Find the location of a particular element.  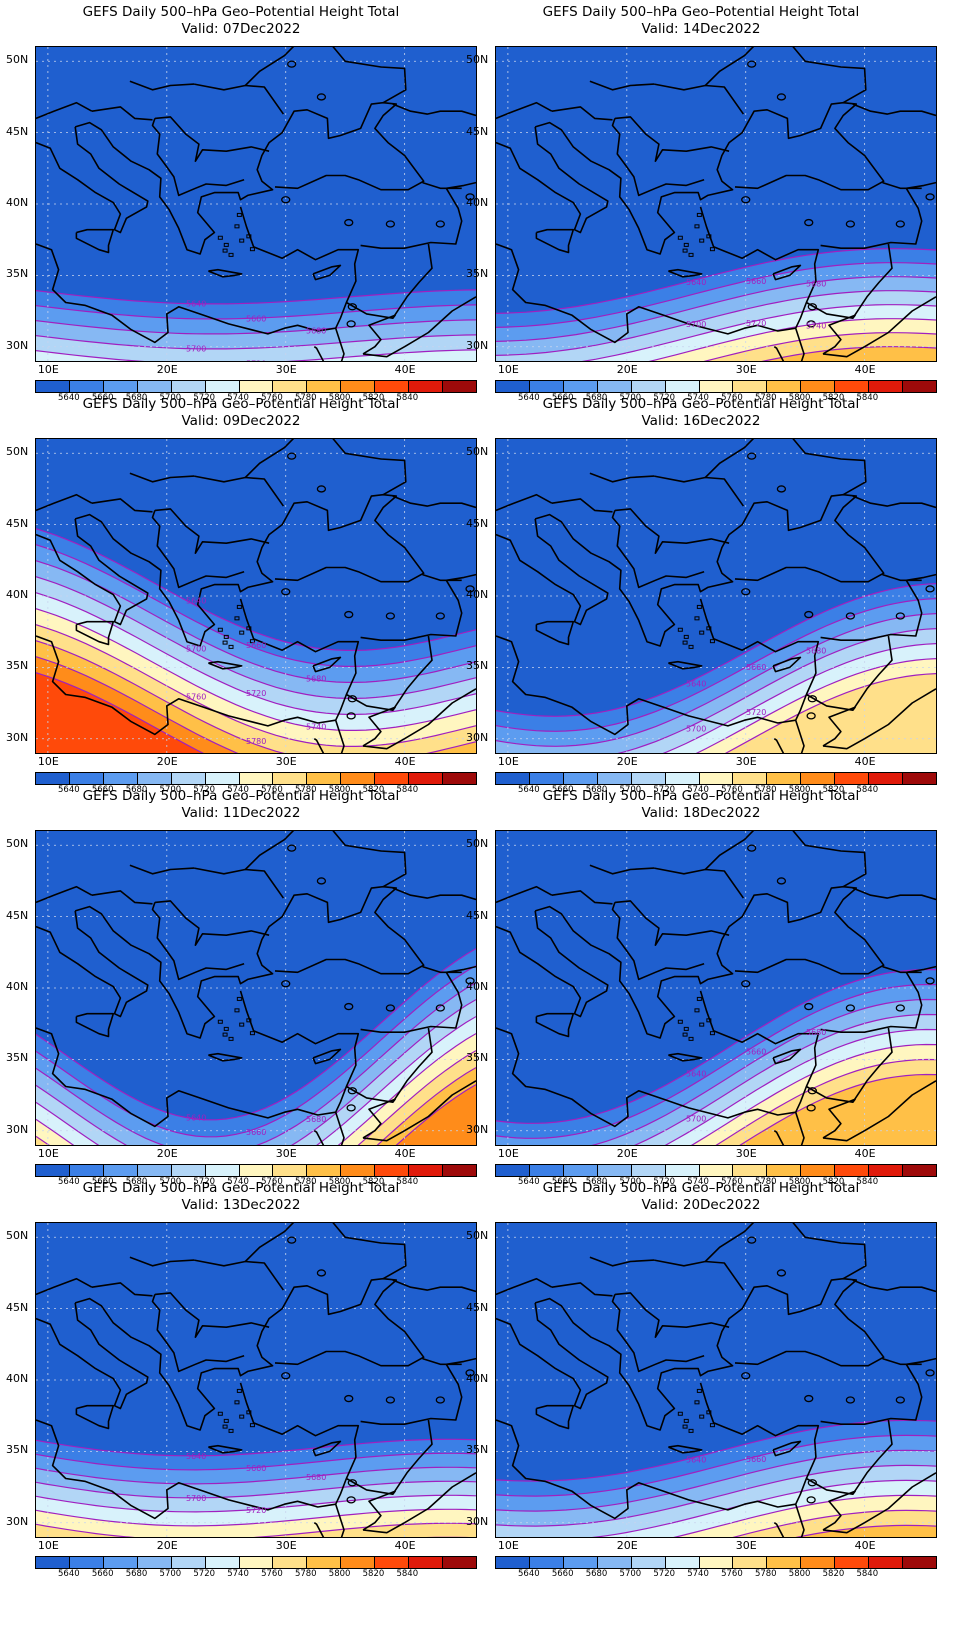

longitude-label: 20E is located at coordinates (167, 1545).